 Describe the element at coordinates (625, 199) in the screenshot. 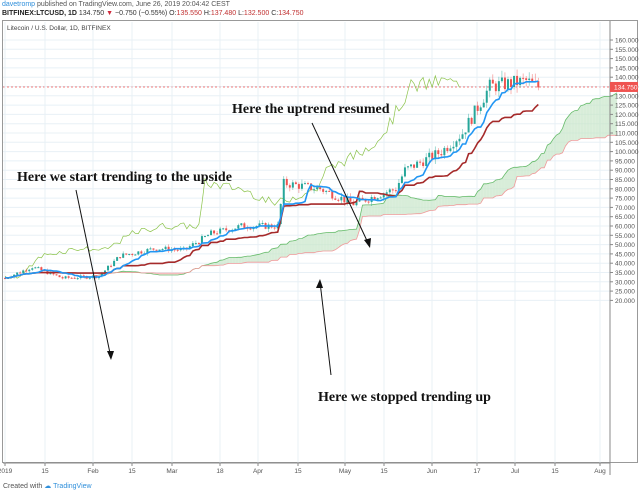

I see `svg-text: 75.000` at that location.